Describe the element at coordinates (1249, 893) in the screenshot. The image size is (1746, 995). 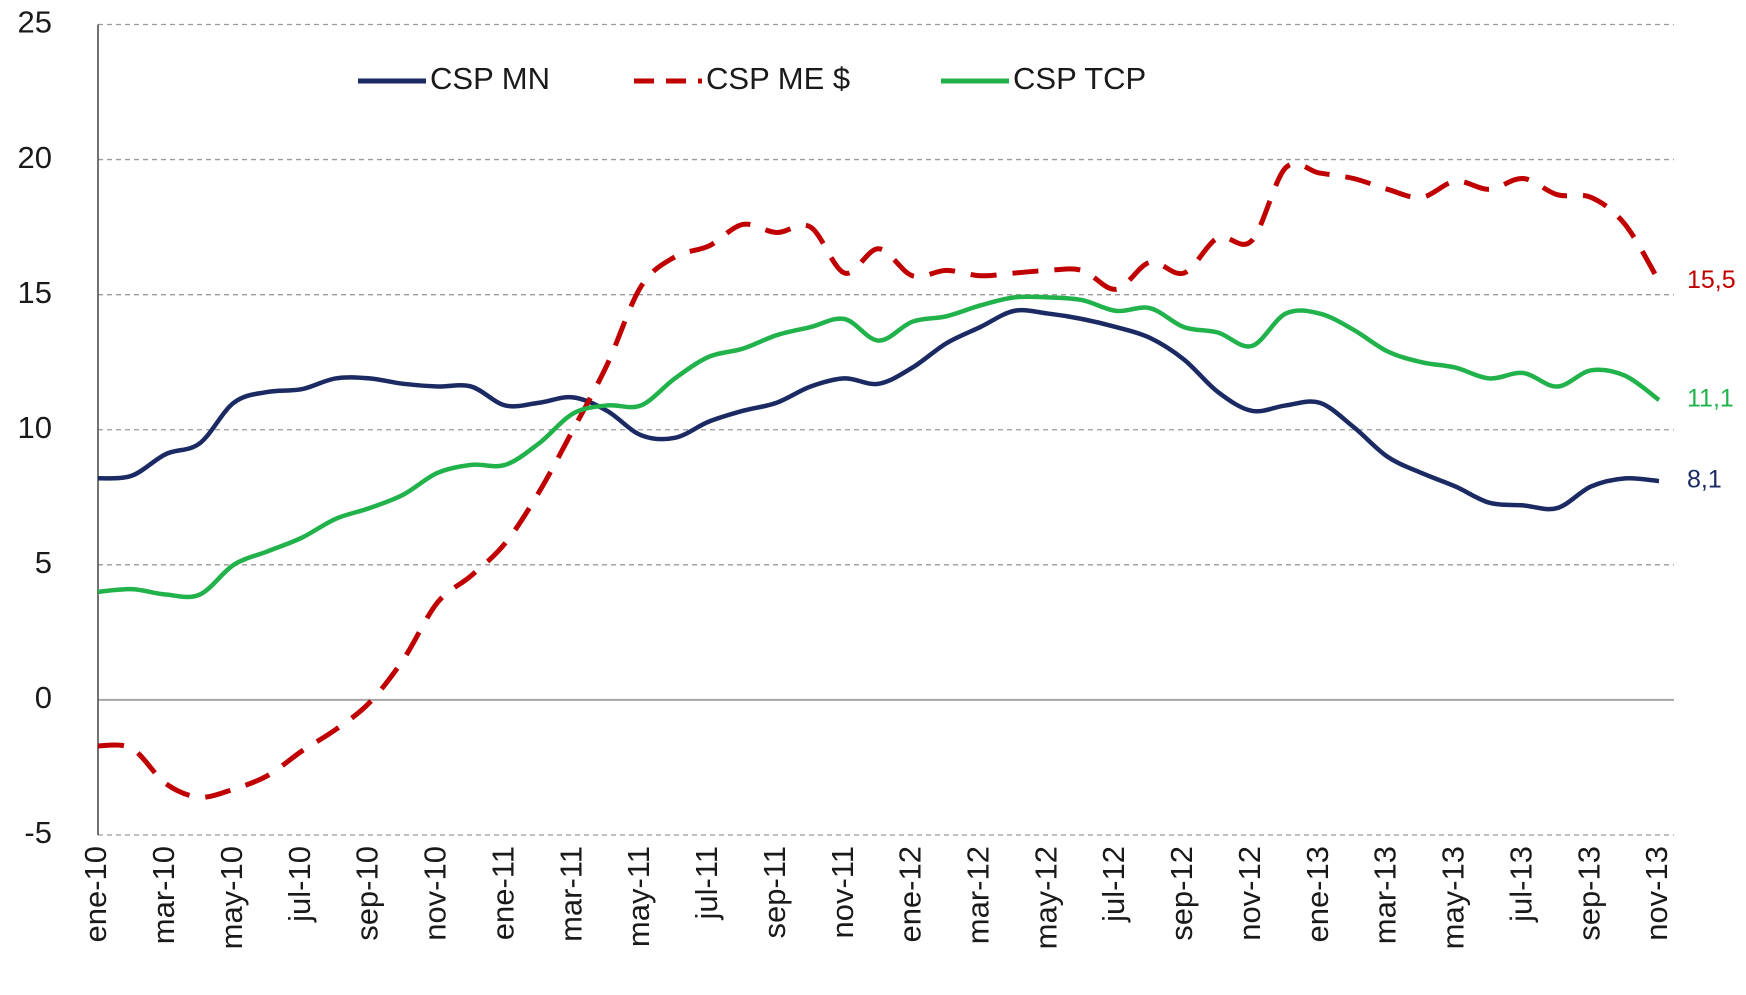
I see `x-tick-label: nov-12` at that location.